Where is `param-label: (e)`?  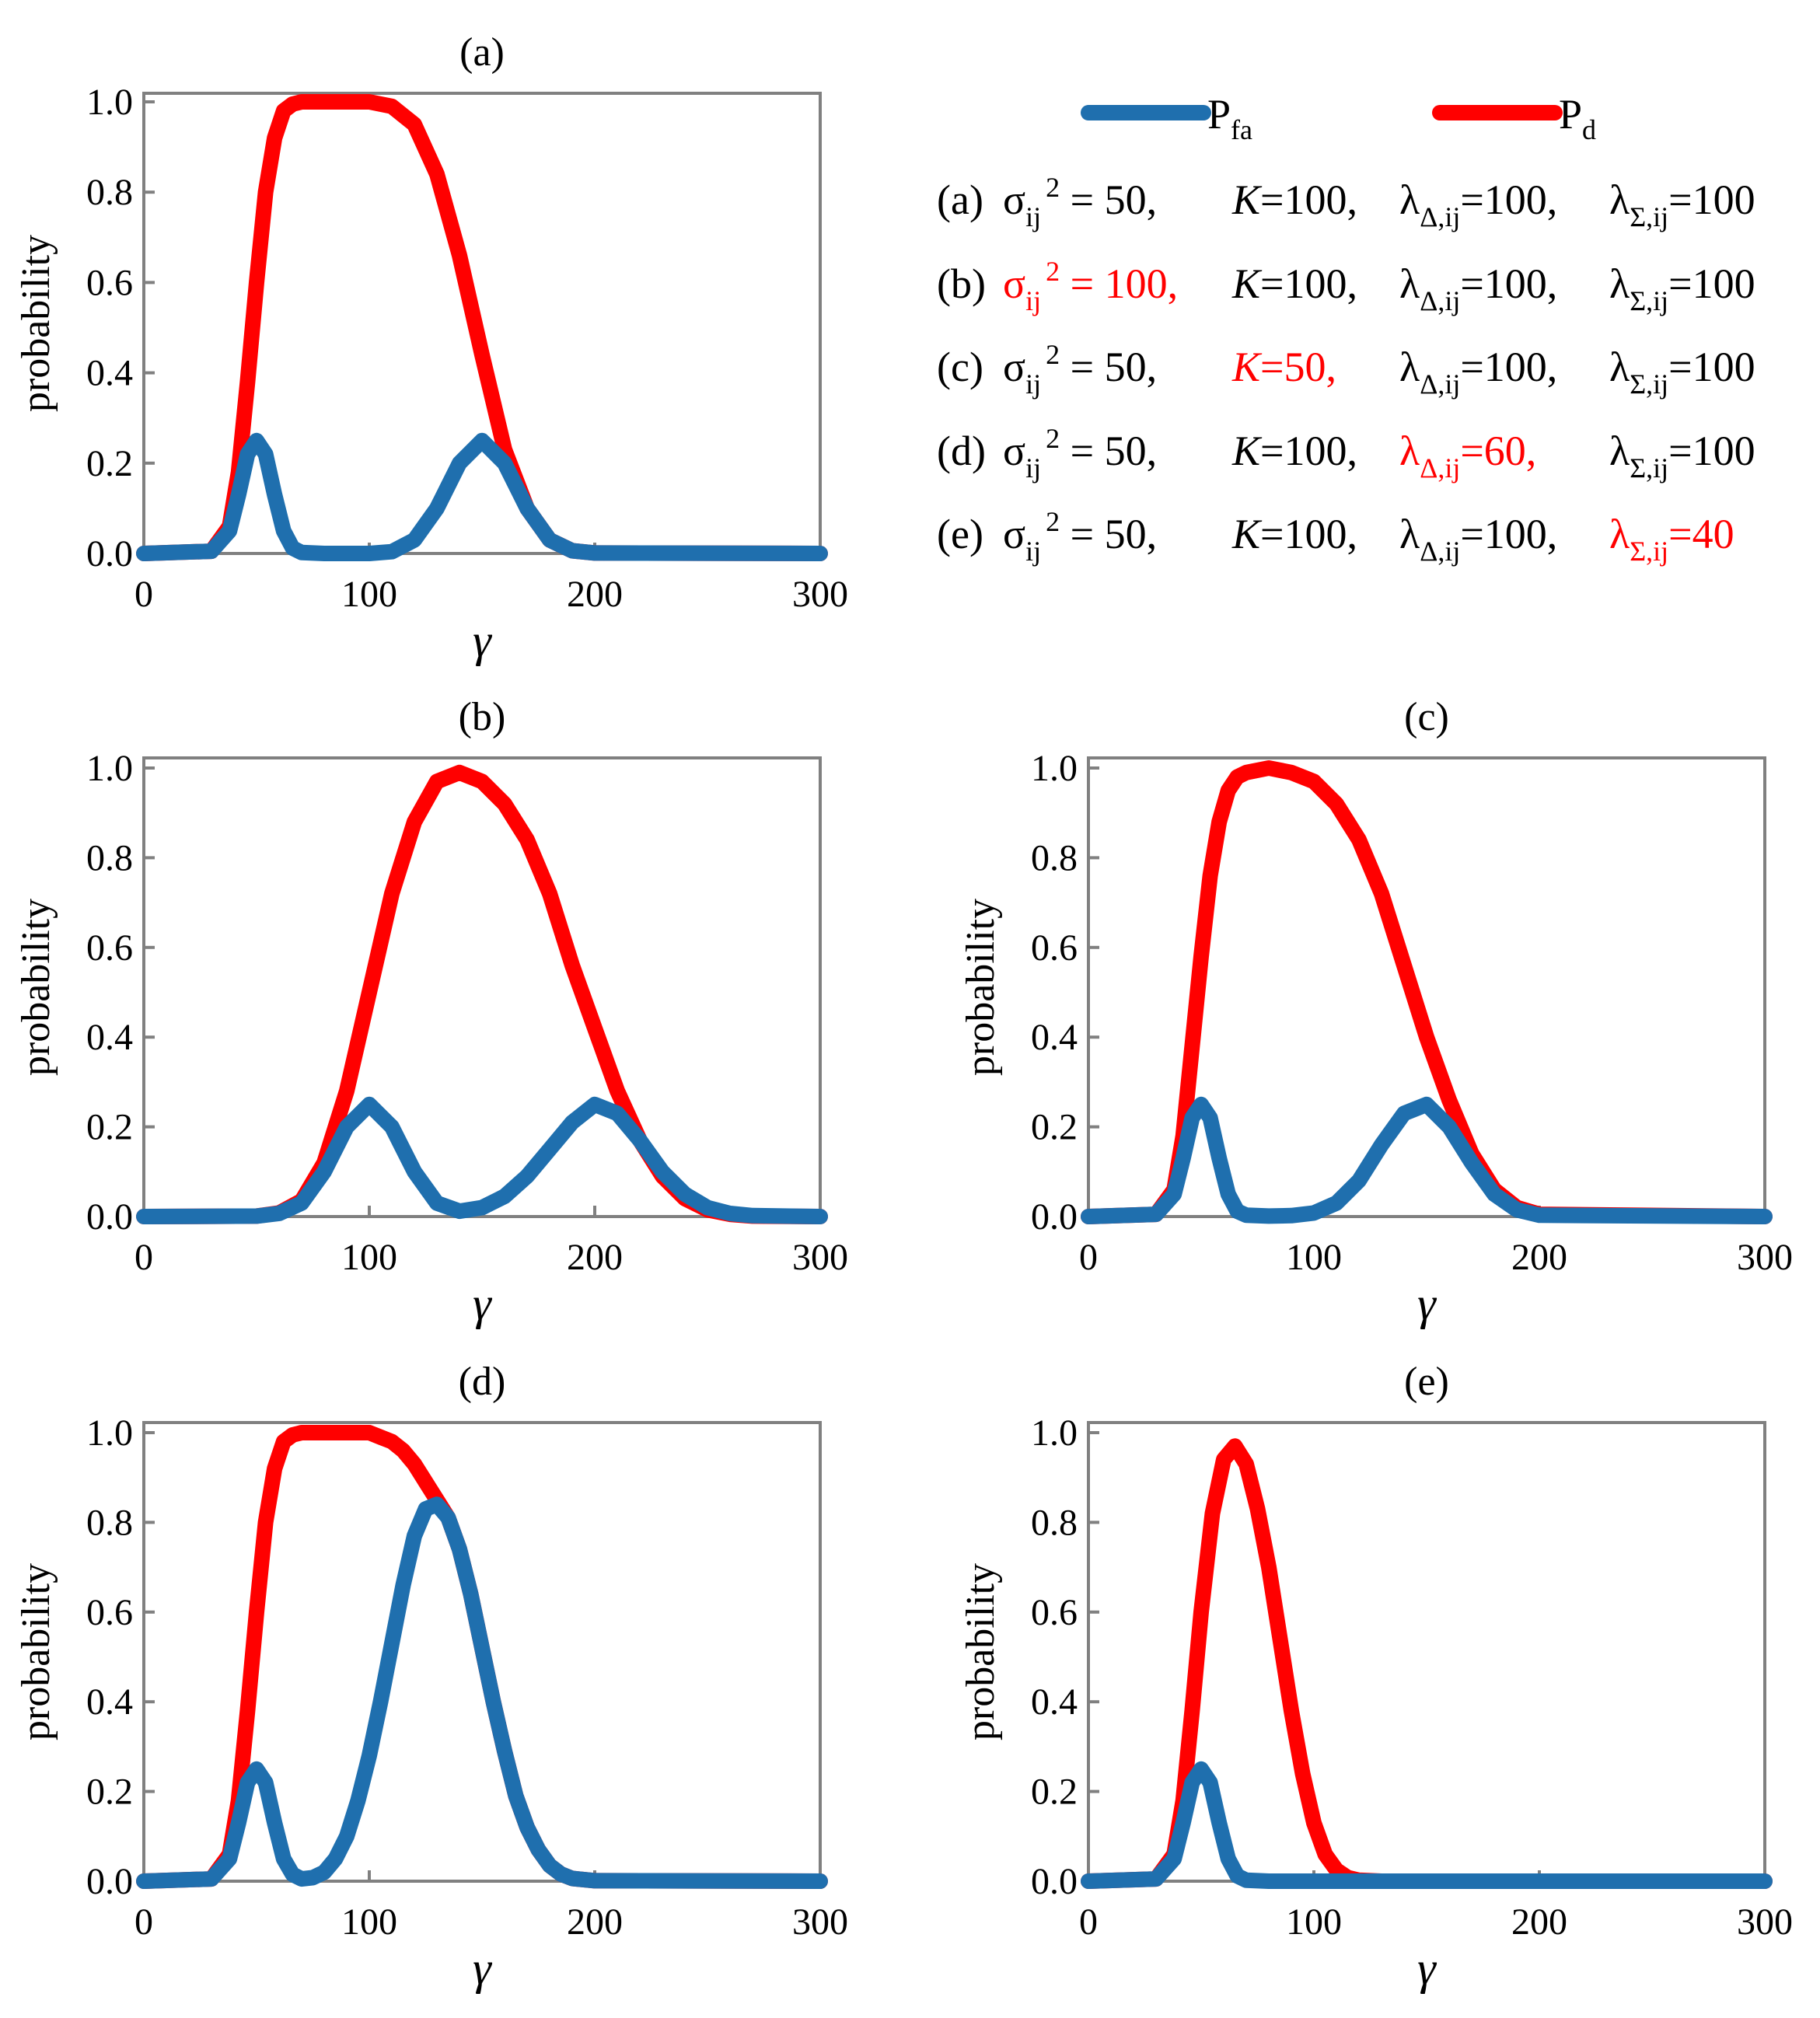
param-label: (e) is located at coordinates (960, 534).